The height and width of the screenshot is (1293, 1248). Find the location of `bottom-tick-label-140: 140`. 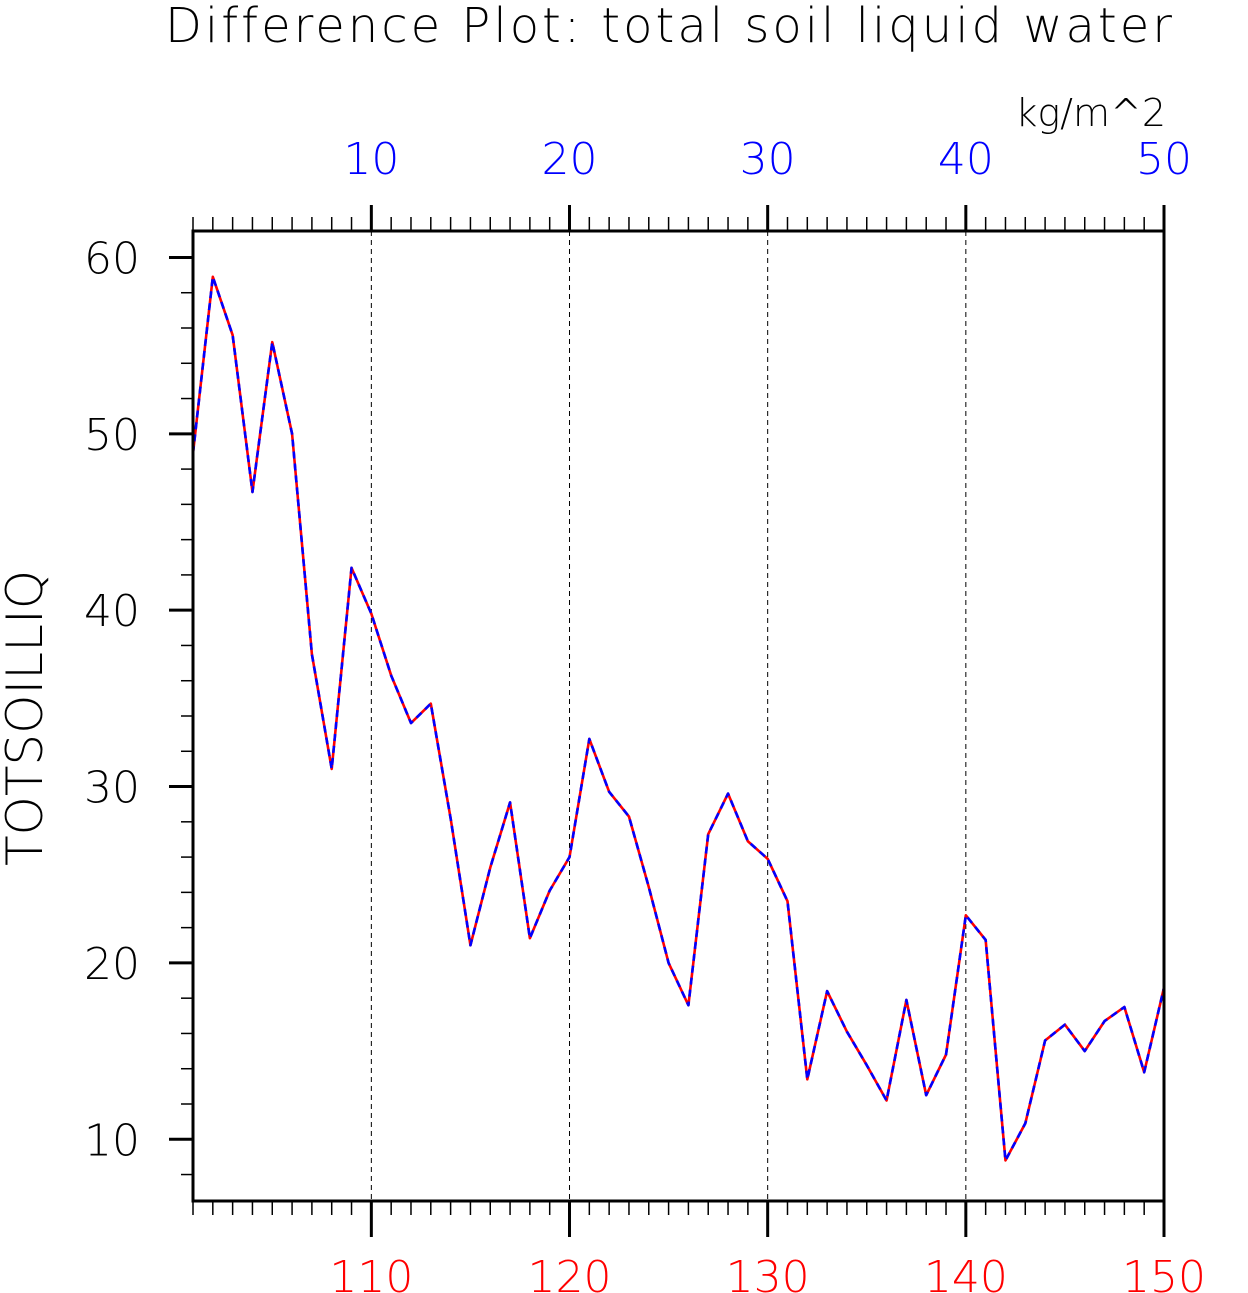

bottom-tick-label-140: 140 is located at coordinates (966, 1272).